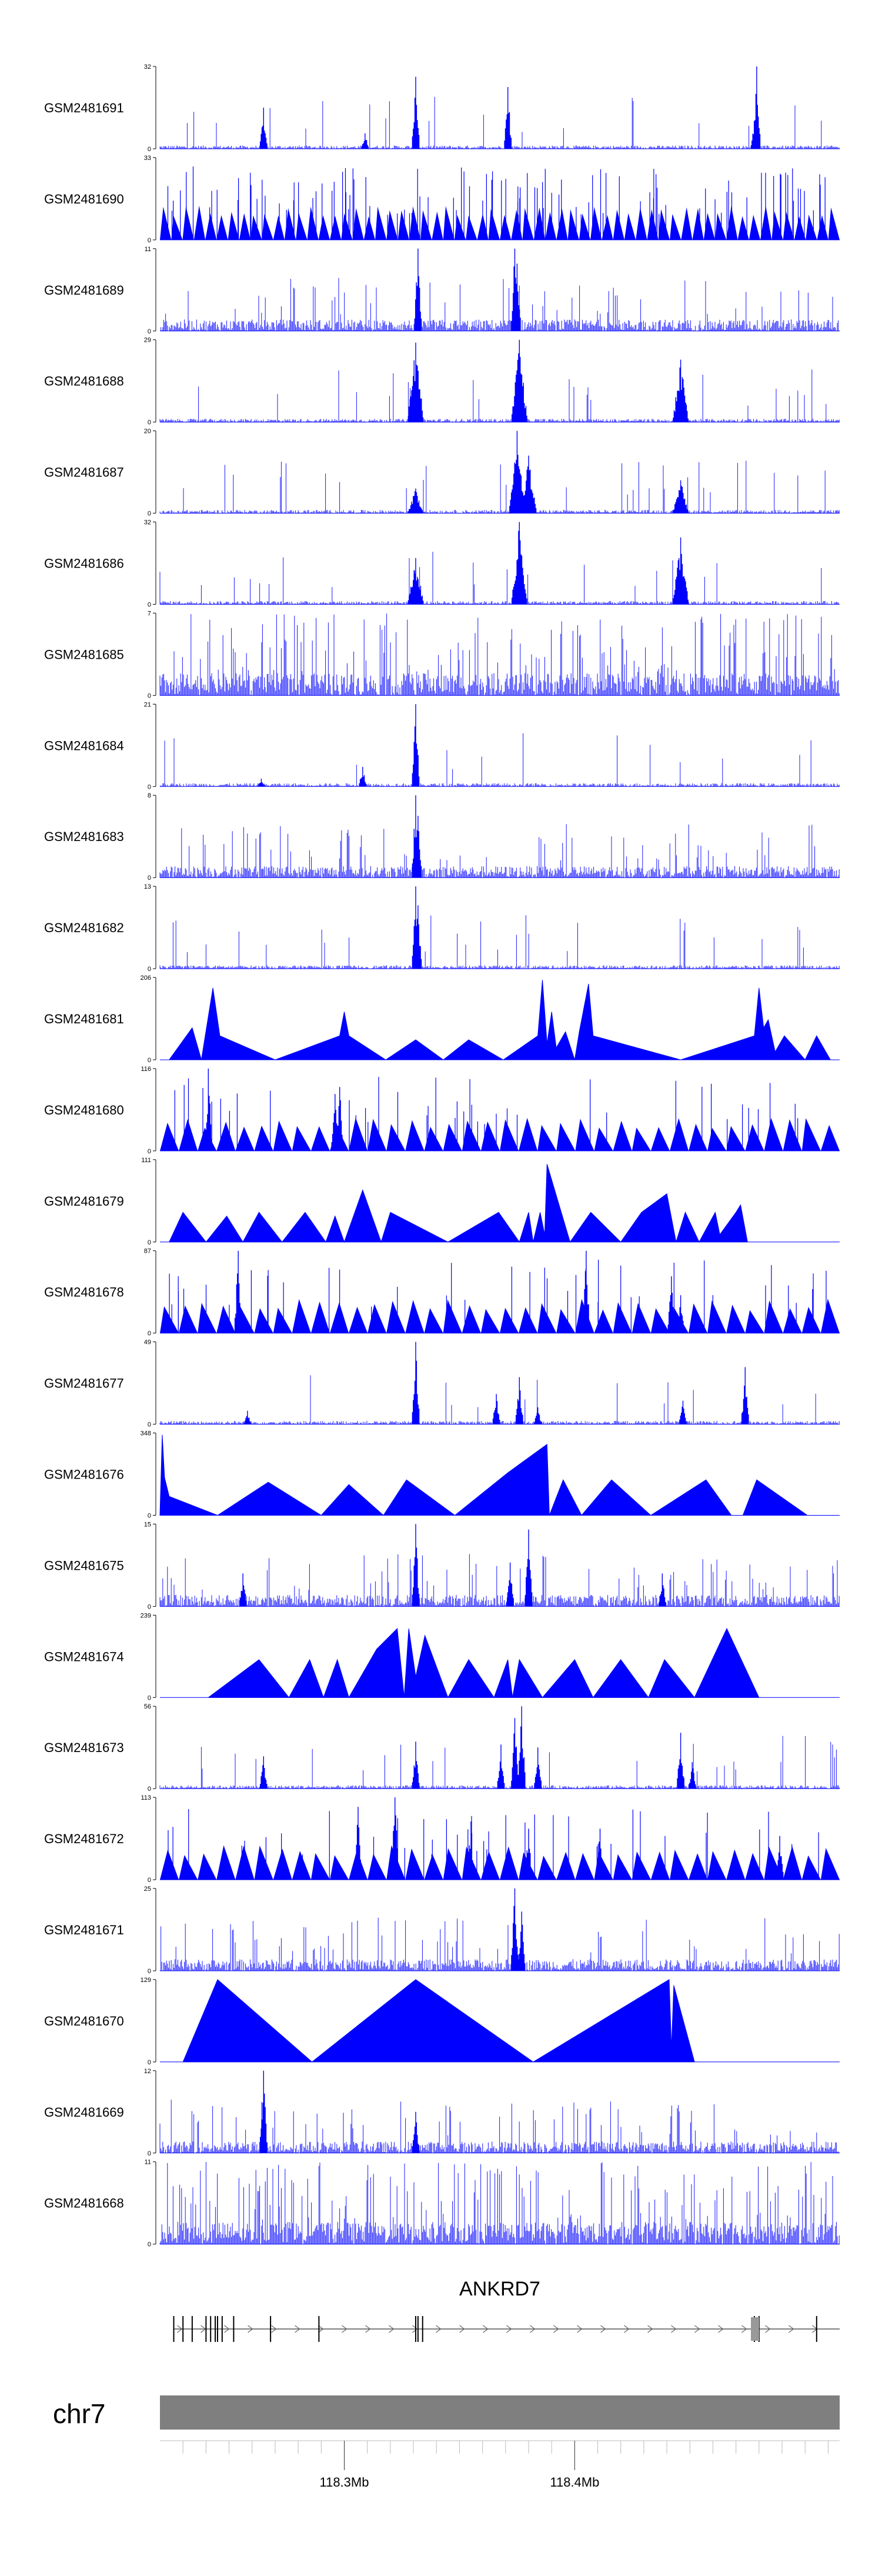 Image resolution: width=882 pixels, height=2576 pixels. What do you see at coordinates (442, 745) in the screenshot?
I see `track-GSM2481684: GSM2481684 21 0` at bounding box center [442, 745].